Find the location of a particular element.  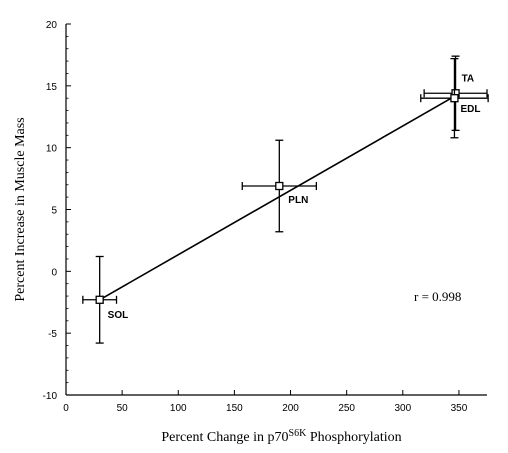

x-axis-title-prefix: Percent Change in p70 is located at coordinates (224, 437).